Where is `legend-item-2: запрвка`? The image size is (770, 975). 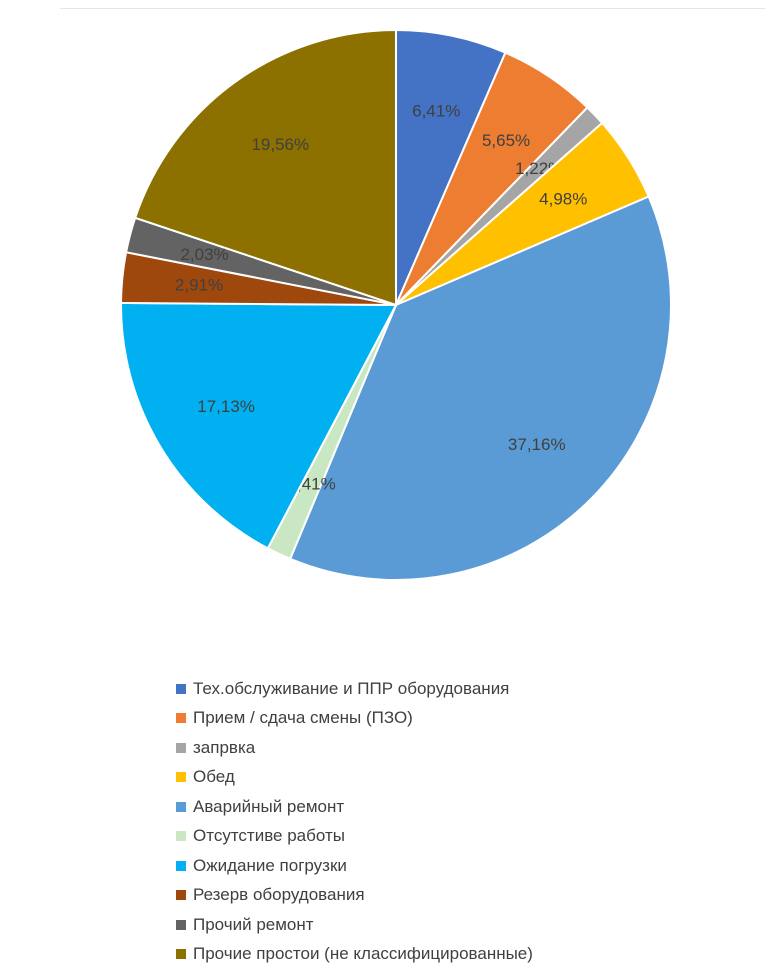 legend-item-2: запрвка is located at coordinates (354, 748).